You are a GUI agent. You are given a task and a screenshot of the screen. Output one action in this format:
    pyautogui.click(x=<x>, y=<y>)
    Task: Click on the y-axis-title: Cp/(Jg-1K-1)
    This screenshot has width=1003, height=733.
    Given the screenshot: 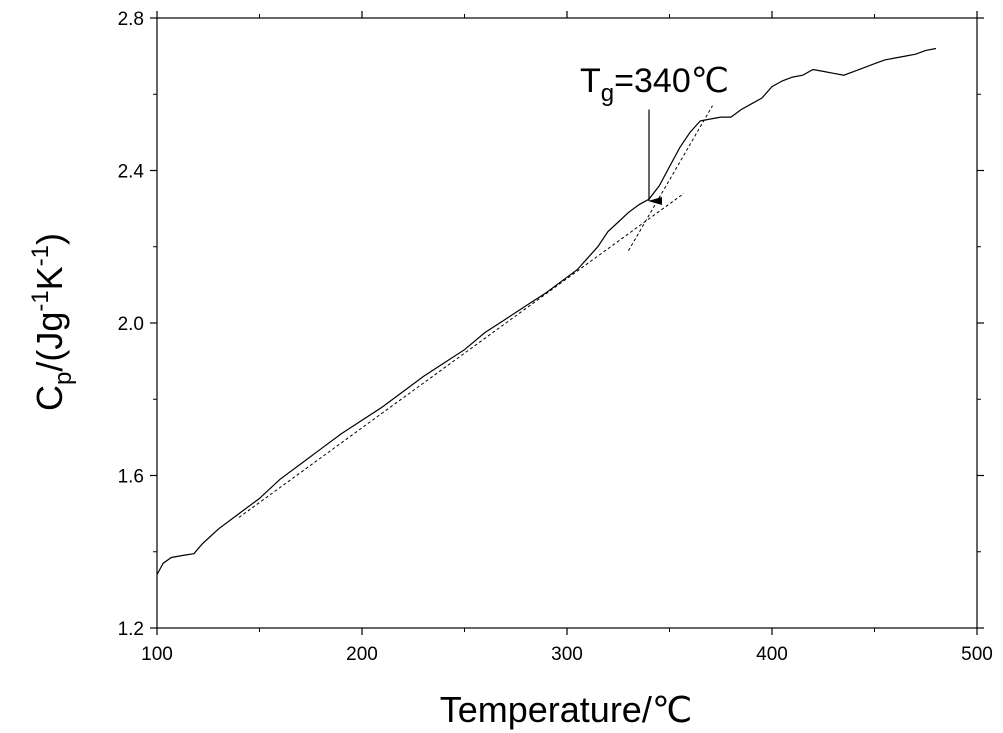 What is the action you would take?
    pyautogui.click(x=52, y=322)
    